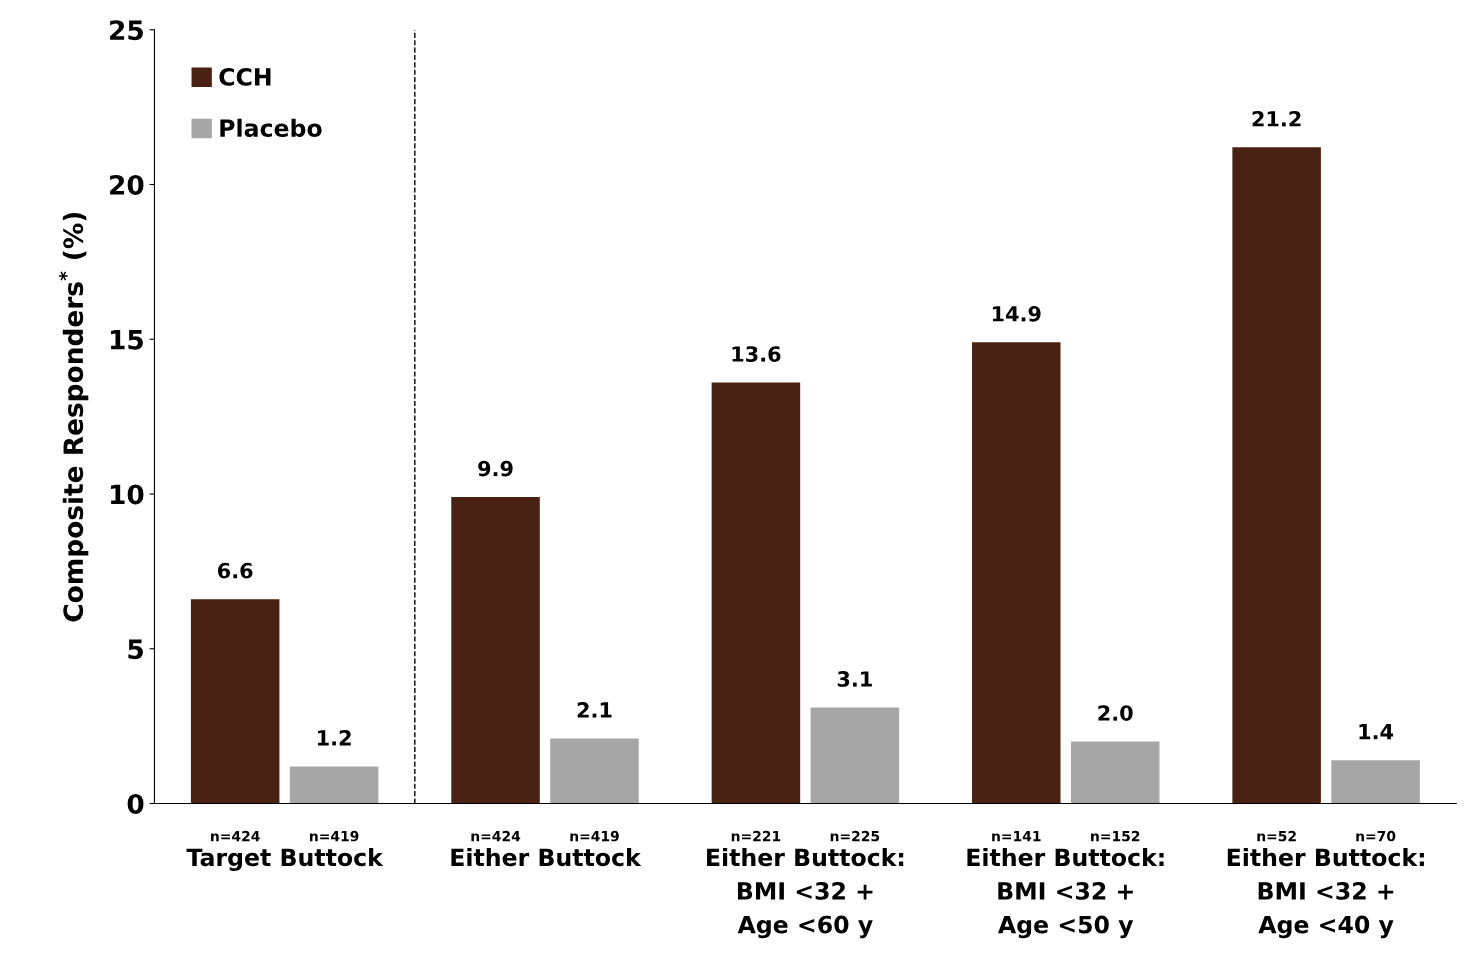  Describe the element at coordinates (126, 340) in the screenshot. I see `y-tick-label: 15` at that location.